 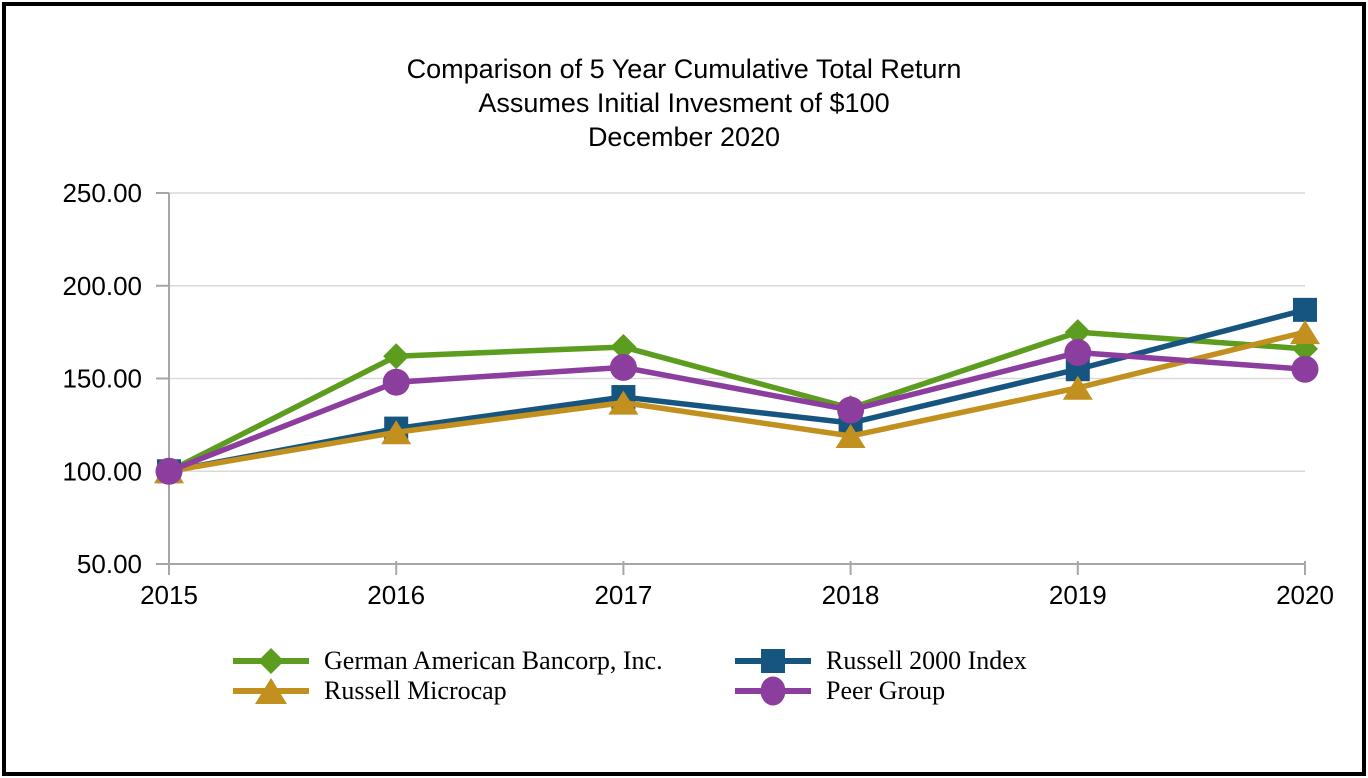 What do you see at coordinates (396, 595) in the screenshot?
I see `x-axis-label: 2016` at bounding box center [396, 595].